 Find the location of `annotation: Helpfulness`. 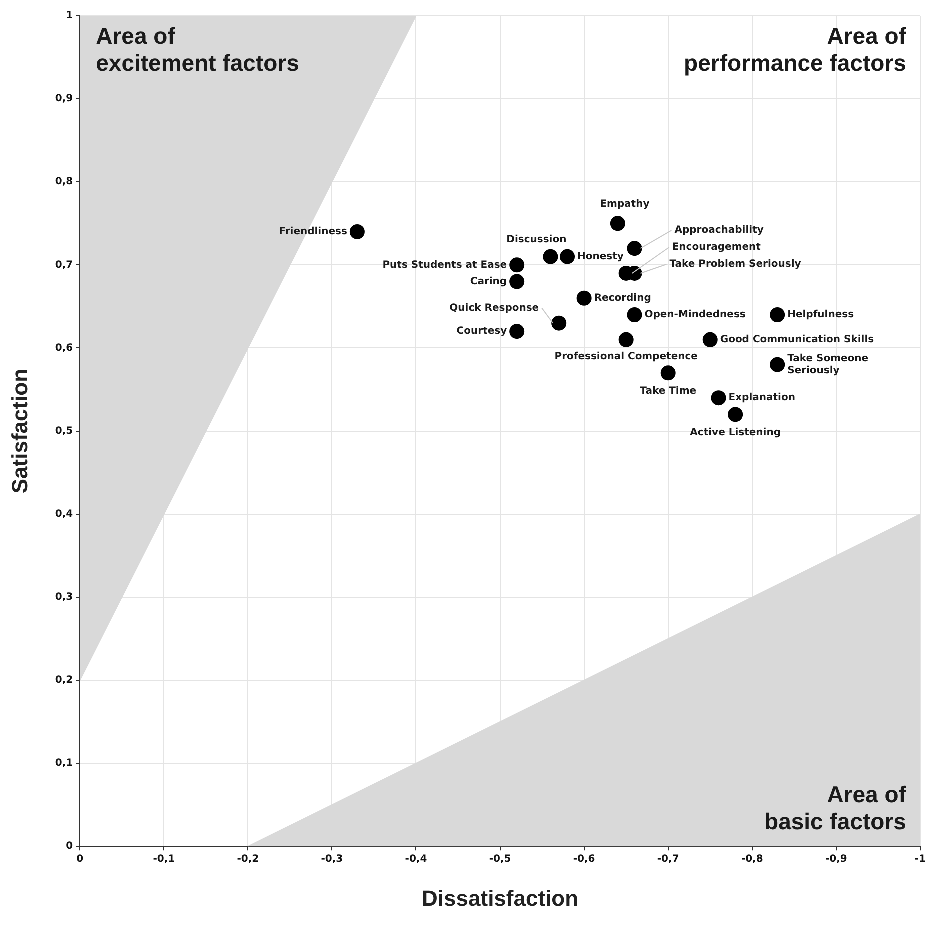

annotation: Helpfulness is located at coordinates (821, 315).